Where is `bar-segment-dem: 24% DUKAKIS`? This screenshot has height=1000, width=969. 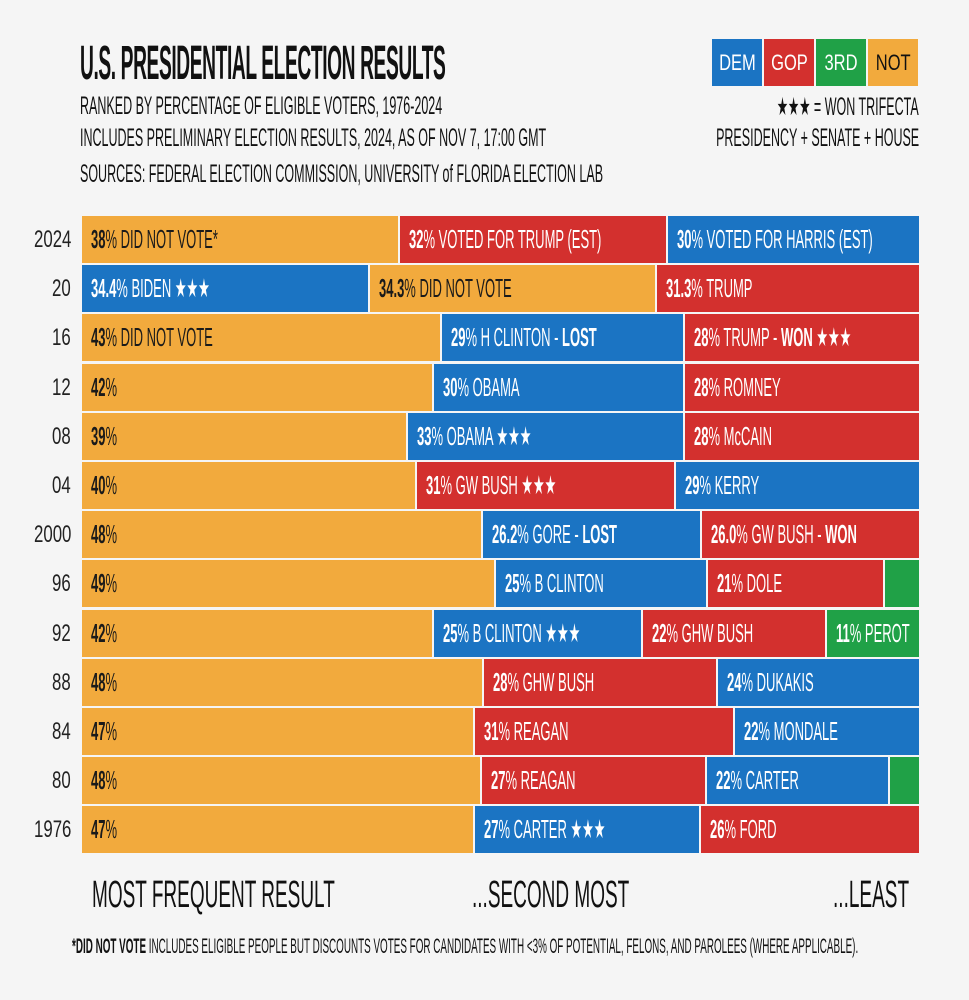
bar-segment-dem: 24% DUKAKIS is located at coordinates (818, 682).